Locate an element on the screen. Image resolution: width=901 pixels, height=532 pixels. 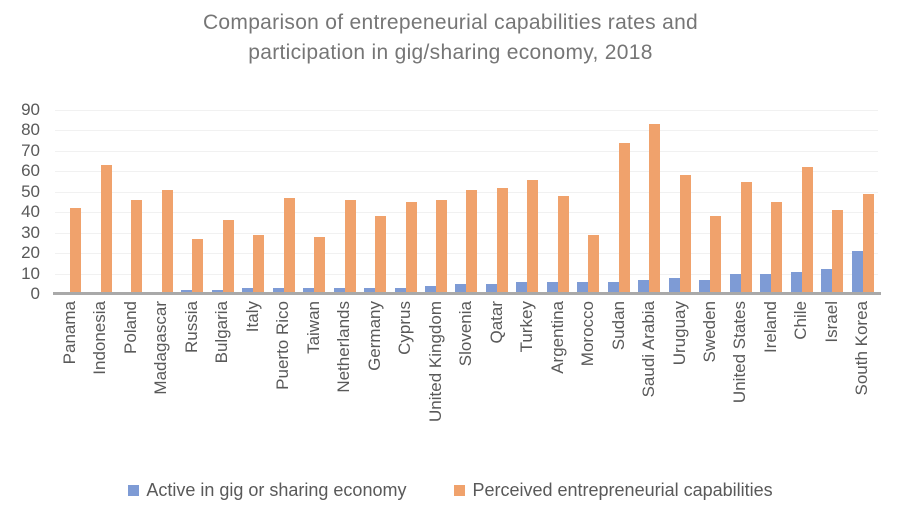
y-axis-tick-label: 40 is located at coordinates (30, 212).